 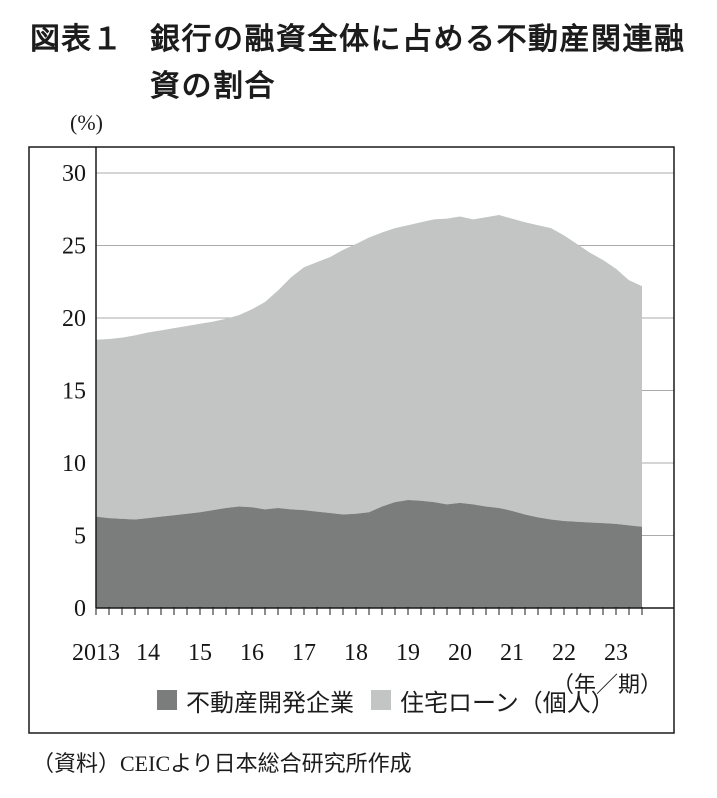 What do you see at coordinates (76, 39) in the screenshot?
I see `figure-number-label: 図表１` at bounding box center [76, 39].